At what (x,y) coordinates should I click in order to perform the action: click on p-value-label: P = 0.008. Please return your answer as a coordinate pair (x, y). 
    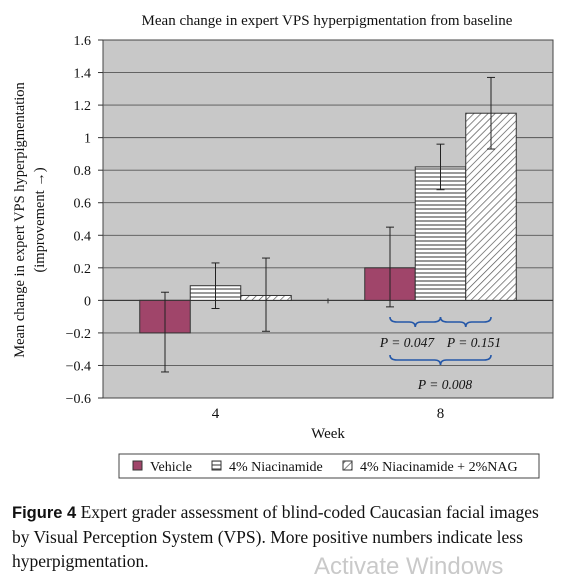
    Looking at the image, I should click on (444, 384).